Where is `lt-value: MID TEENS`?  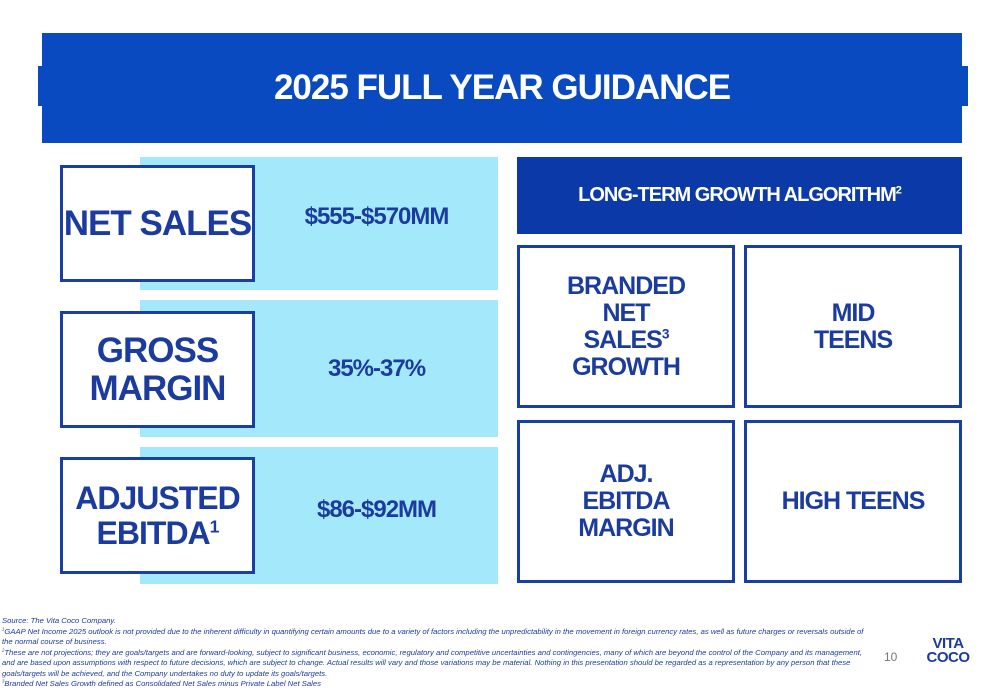 lt-value: MID TEENS is located at coordinates (853, 326).